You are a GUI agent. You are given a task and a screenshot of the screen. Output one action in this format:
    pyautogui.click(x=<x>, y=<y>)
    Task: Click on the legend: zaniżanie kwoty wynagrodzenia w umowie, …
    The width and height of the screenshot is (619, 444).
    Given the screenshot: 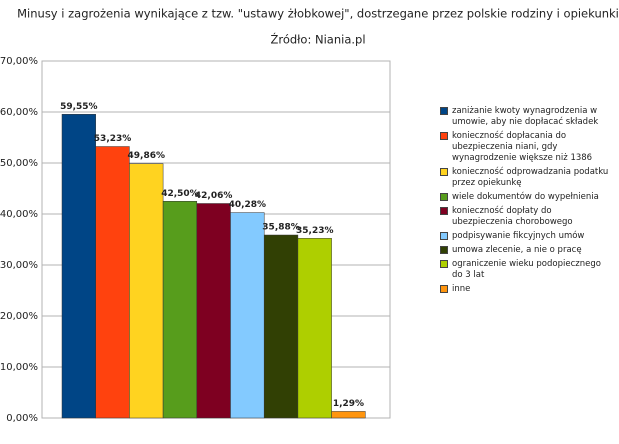 What is the action you would take?
    pyautogui.click(x=525, y=202)
    